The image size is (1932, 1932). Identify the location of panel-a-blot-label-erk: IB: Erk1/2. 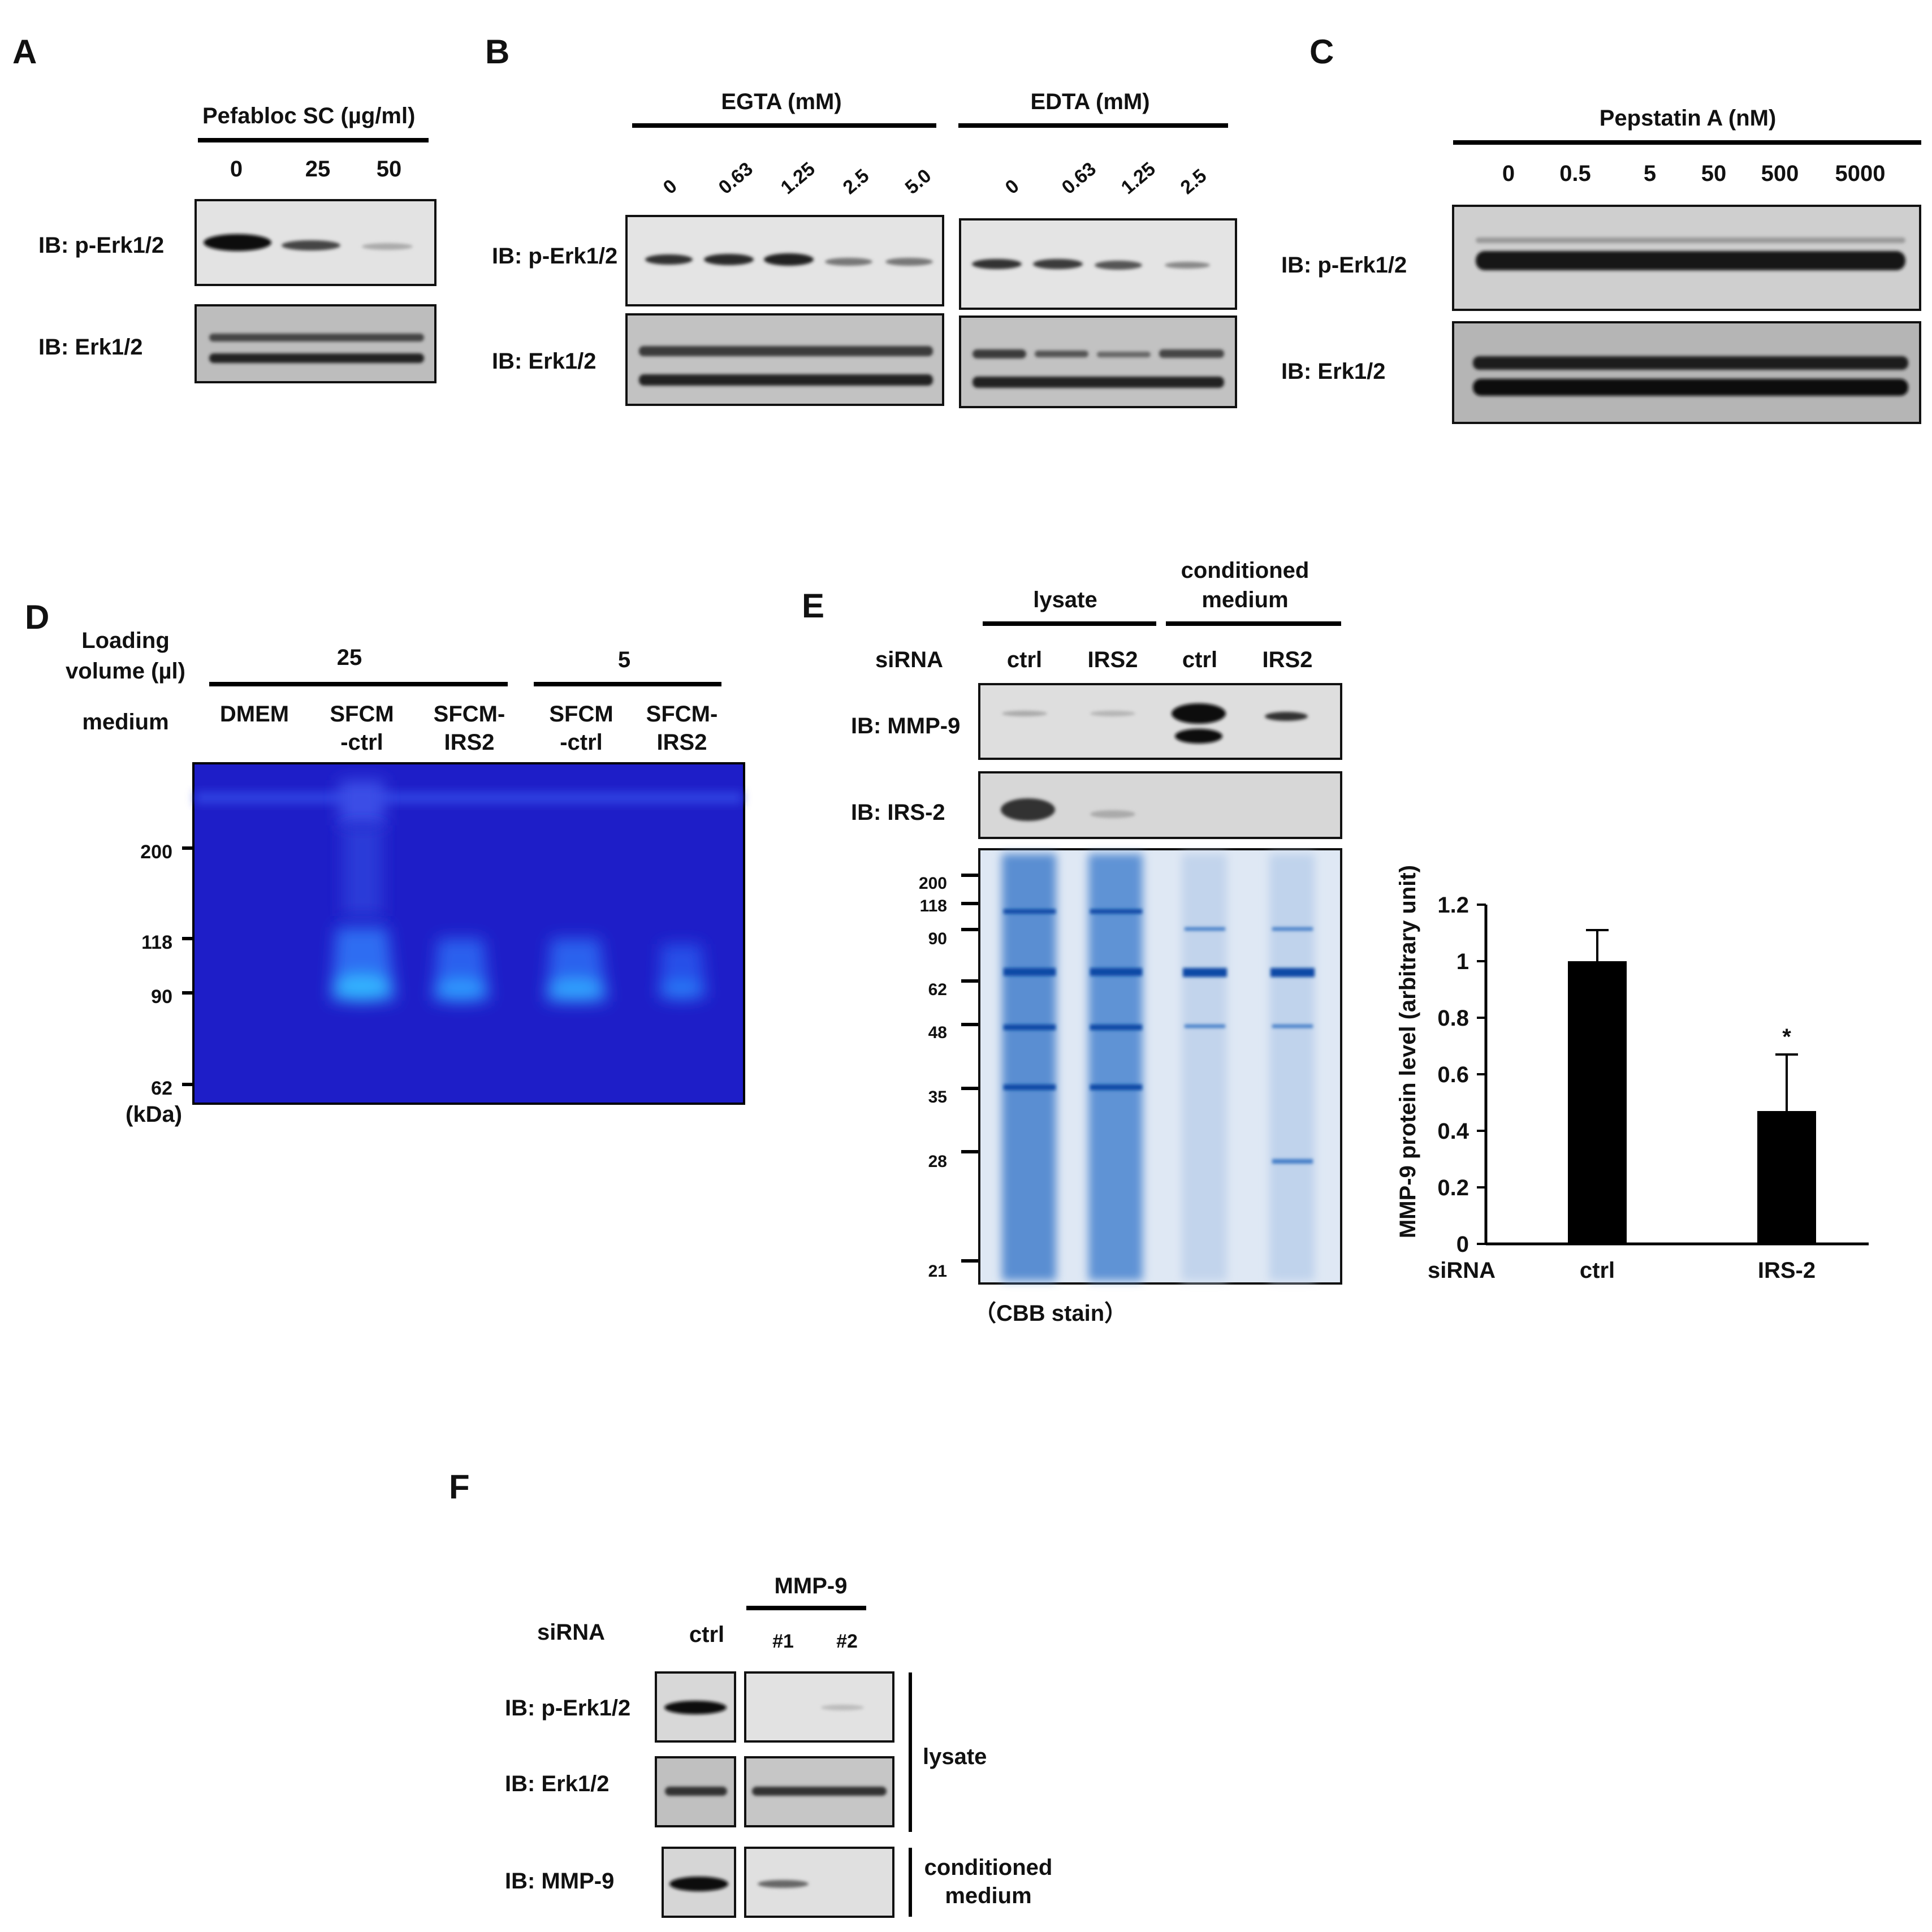
(90, 347).